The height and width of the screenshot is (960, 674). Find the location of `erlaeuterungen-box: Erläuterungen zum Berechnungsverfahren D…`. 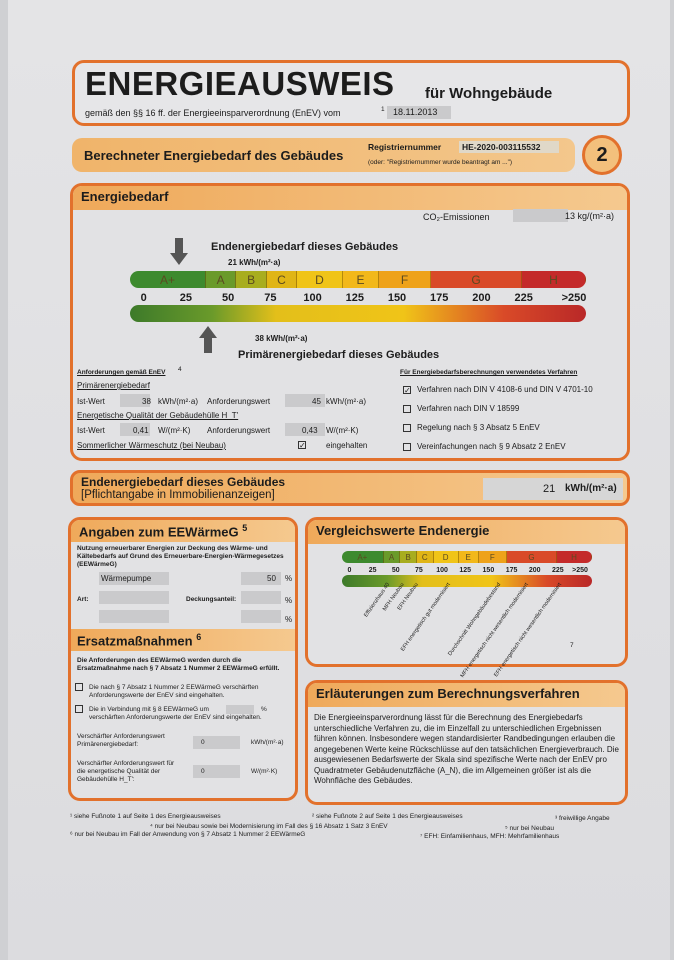

erlaeuterungen-box: Erläuterungen zum Berechnungsverfahren D… is located at coordinates (466, 742).